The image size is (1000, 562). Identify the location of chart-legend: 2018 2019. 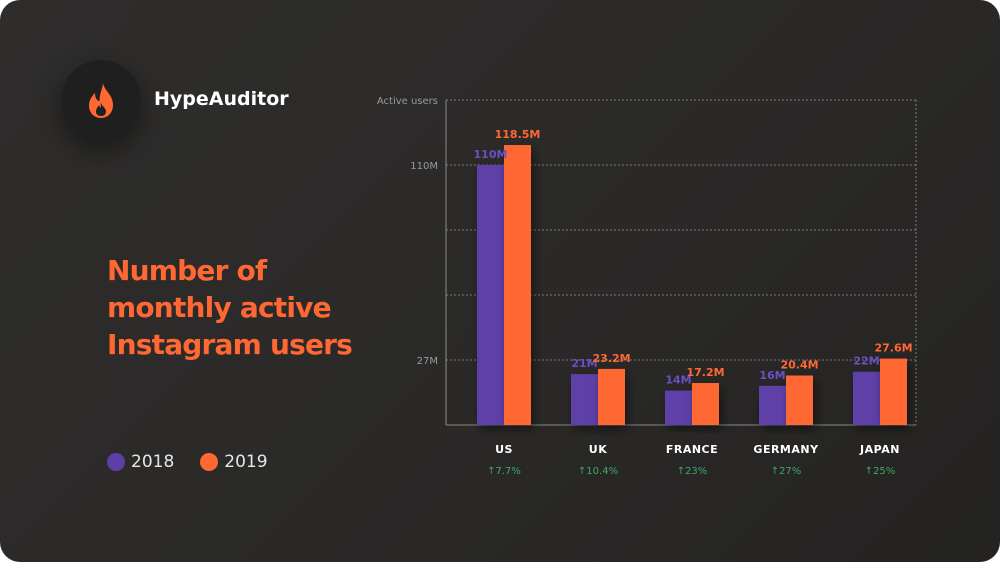
(200, 462).